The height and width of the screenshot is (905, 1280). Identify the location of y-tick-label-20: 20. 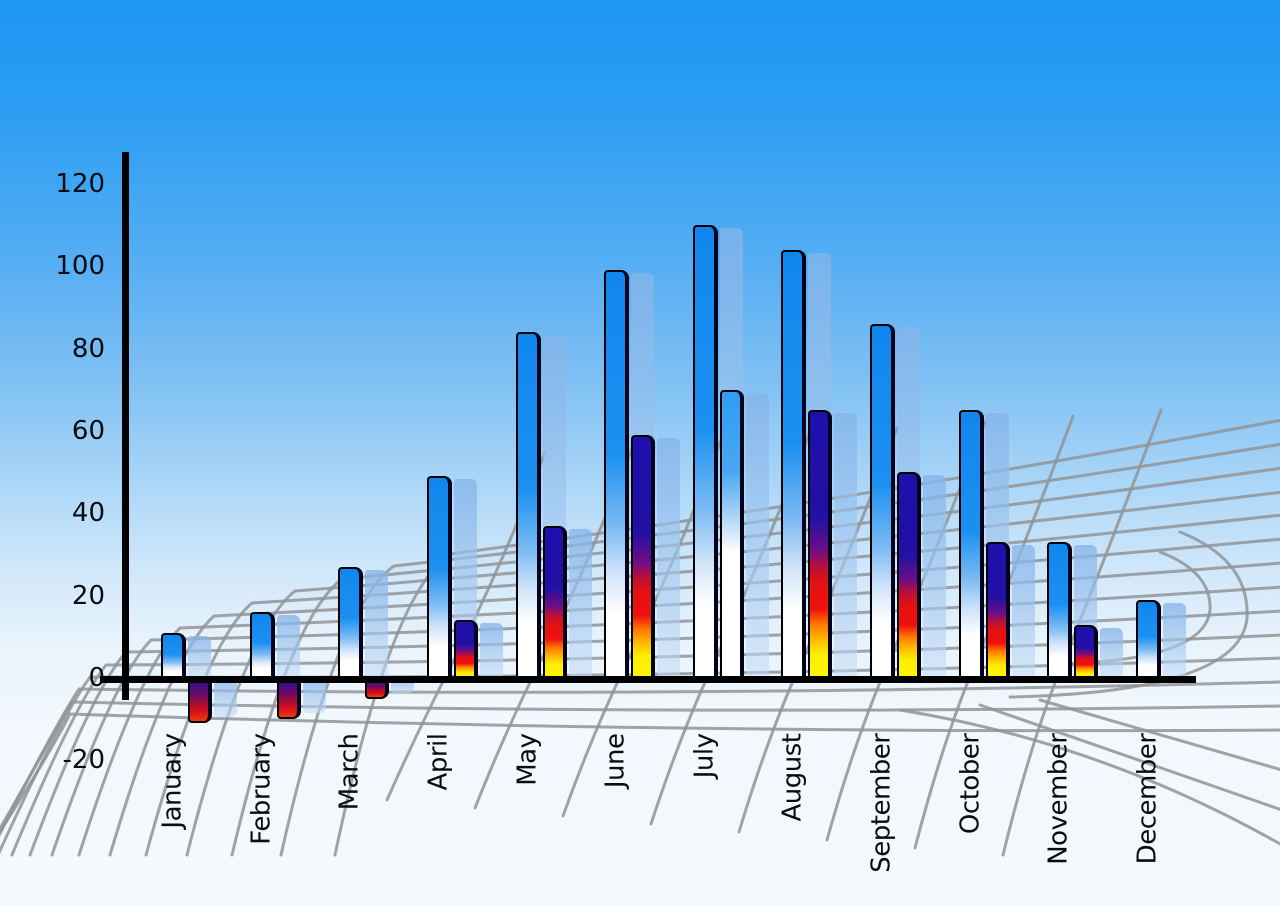
(88, 595).